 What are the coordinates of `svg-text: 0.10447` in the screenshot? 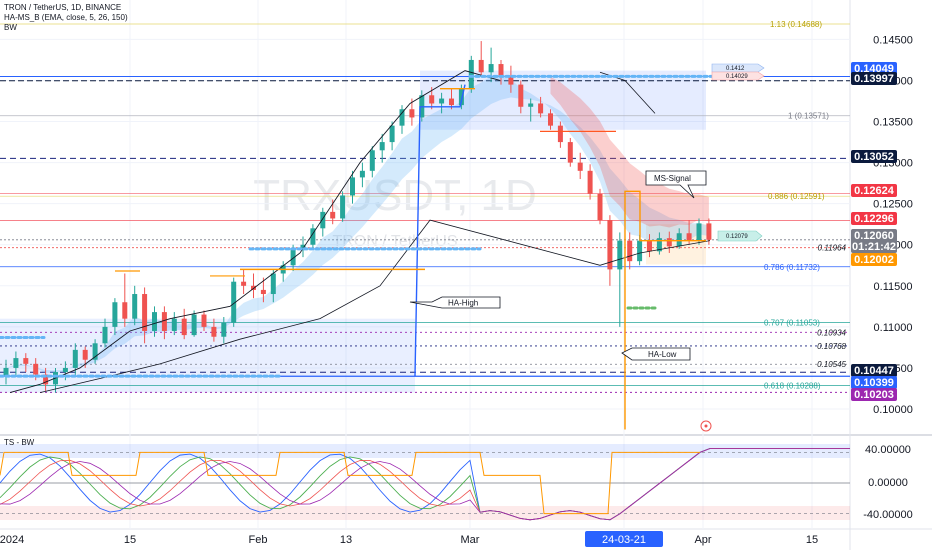 It's located at (874, 371).